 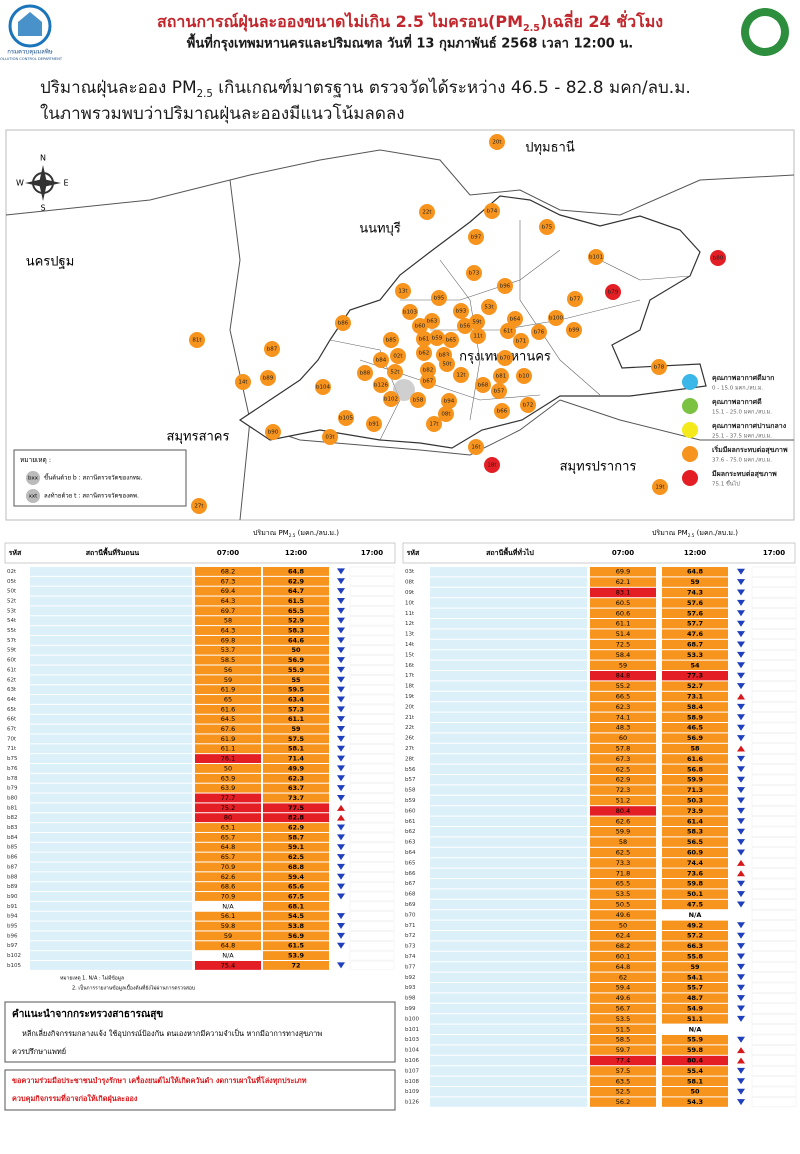 I want to click on pm-value: 50, so click(x=296, y=650).